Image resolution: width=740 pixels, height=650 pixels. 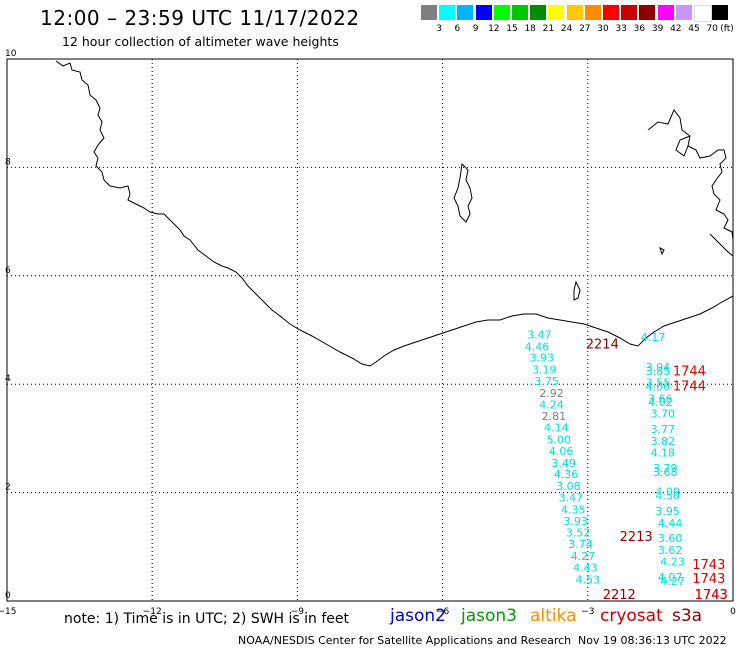 I want to click on legend-label: 15, so click(x=512, y=29).